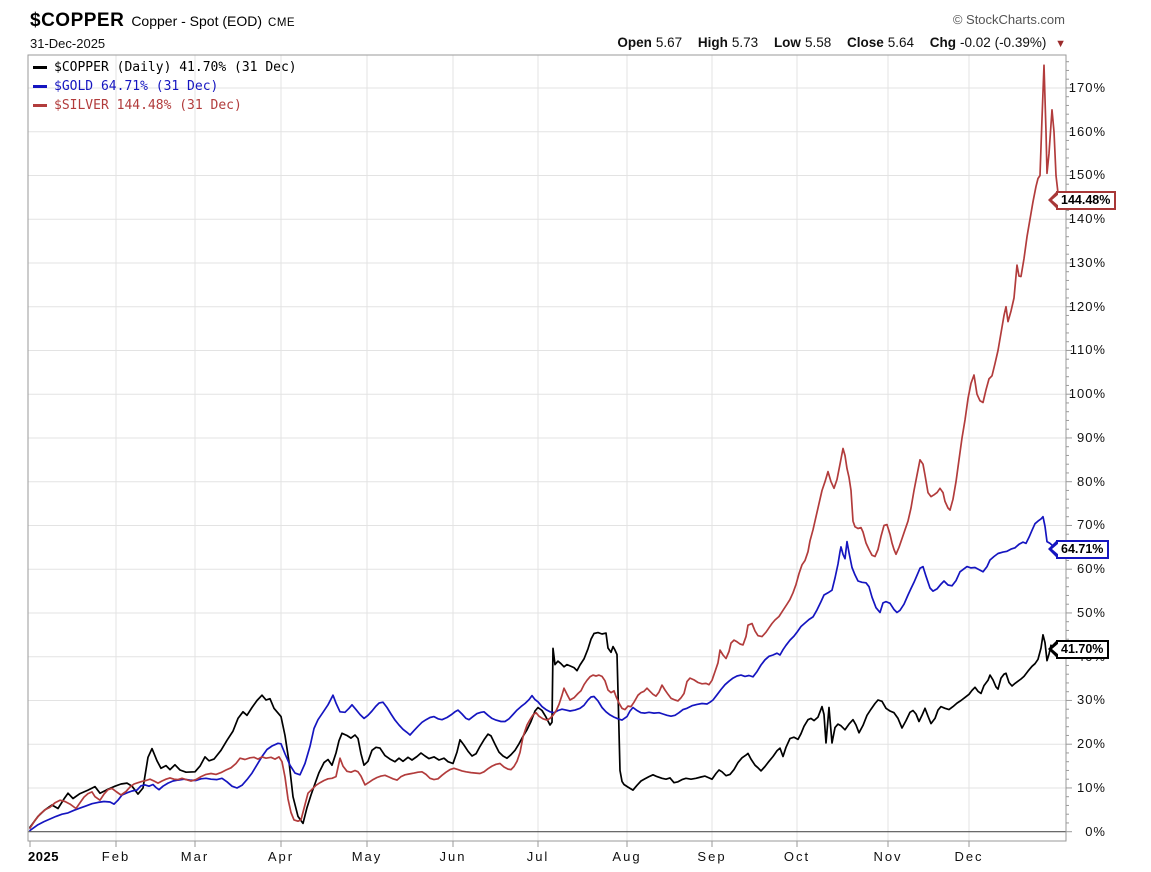 The image size is (1151, 872). Describe the element at coordinates (1091, 569) in the screenshot. I see `y-tick-label: 60%` at that location.